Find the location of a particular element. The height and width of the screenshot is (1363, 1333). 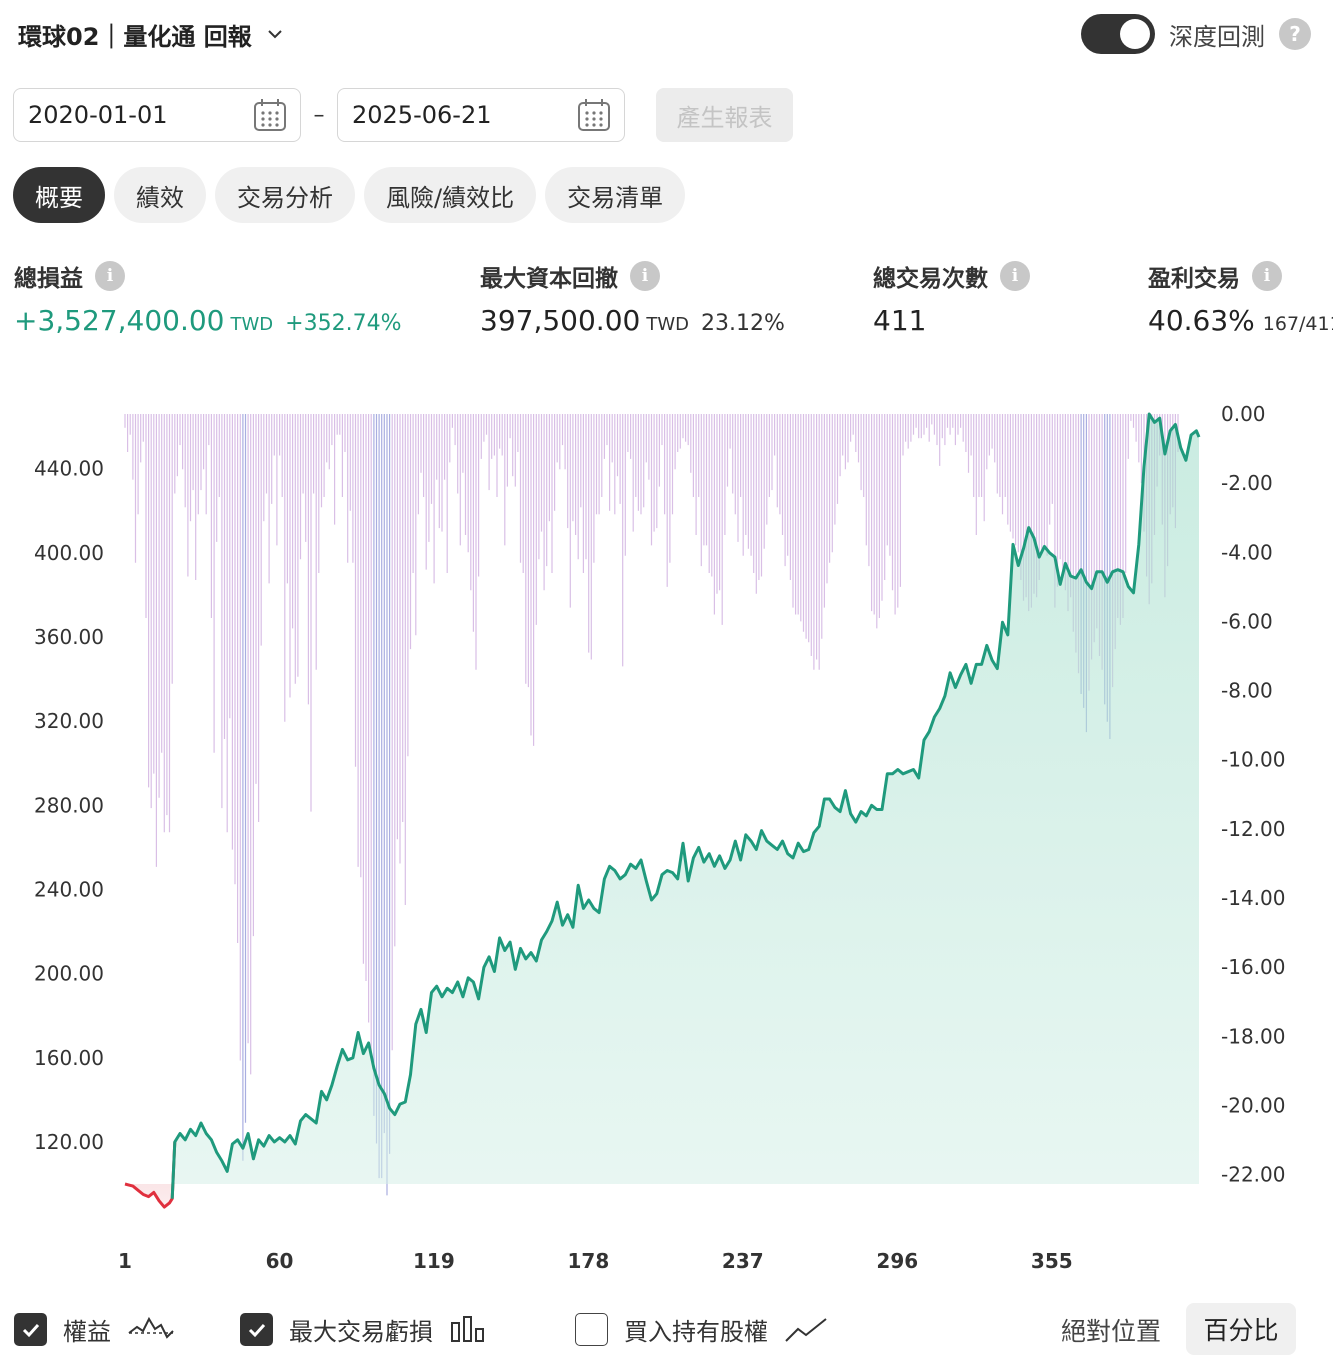

deep-backtest-control: 深度回測 ? is located at coordinates (1196, 34).